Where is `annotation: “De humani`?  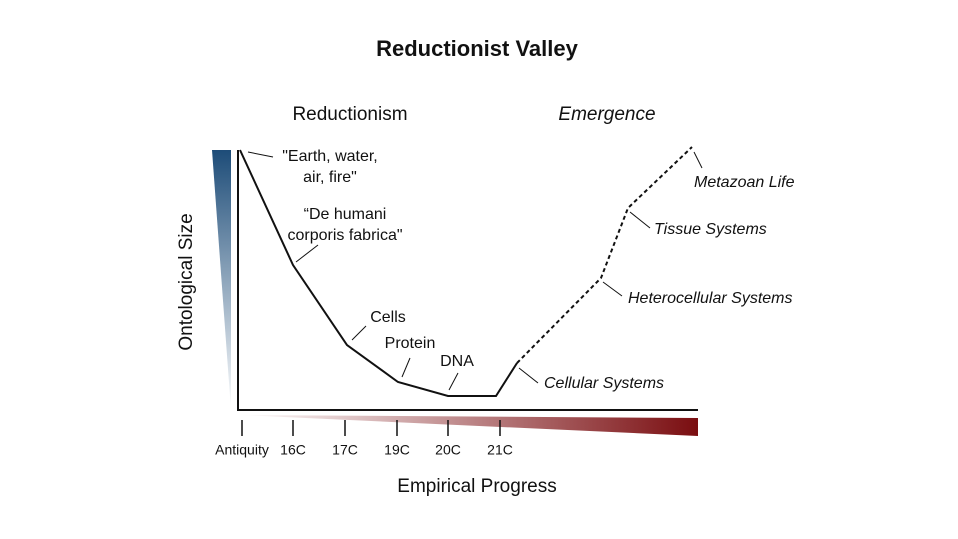
annotation: “De humani is located at coordinates (345, 214).